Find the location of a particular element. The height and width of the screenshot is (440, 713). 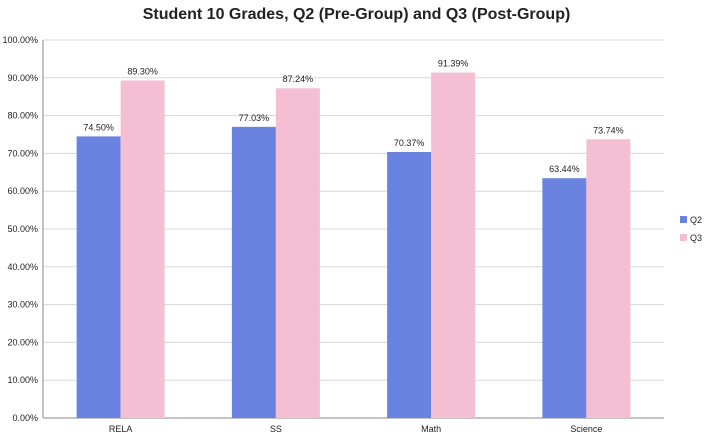

y-tick-label: 60.00% is located at coordinates (22, 191).